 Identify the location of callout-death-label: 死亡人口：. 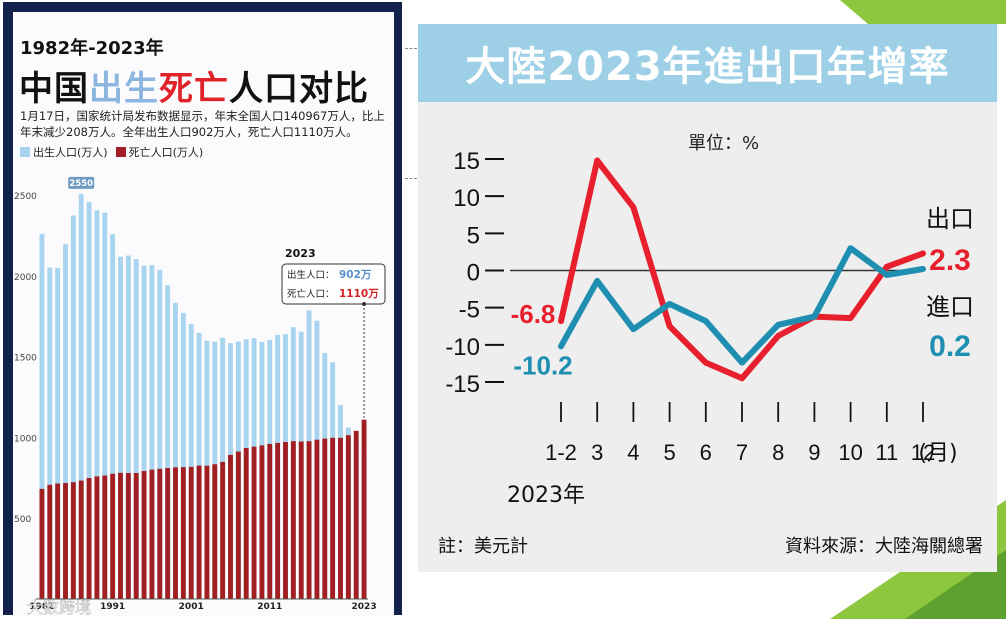
(311, 294).